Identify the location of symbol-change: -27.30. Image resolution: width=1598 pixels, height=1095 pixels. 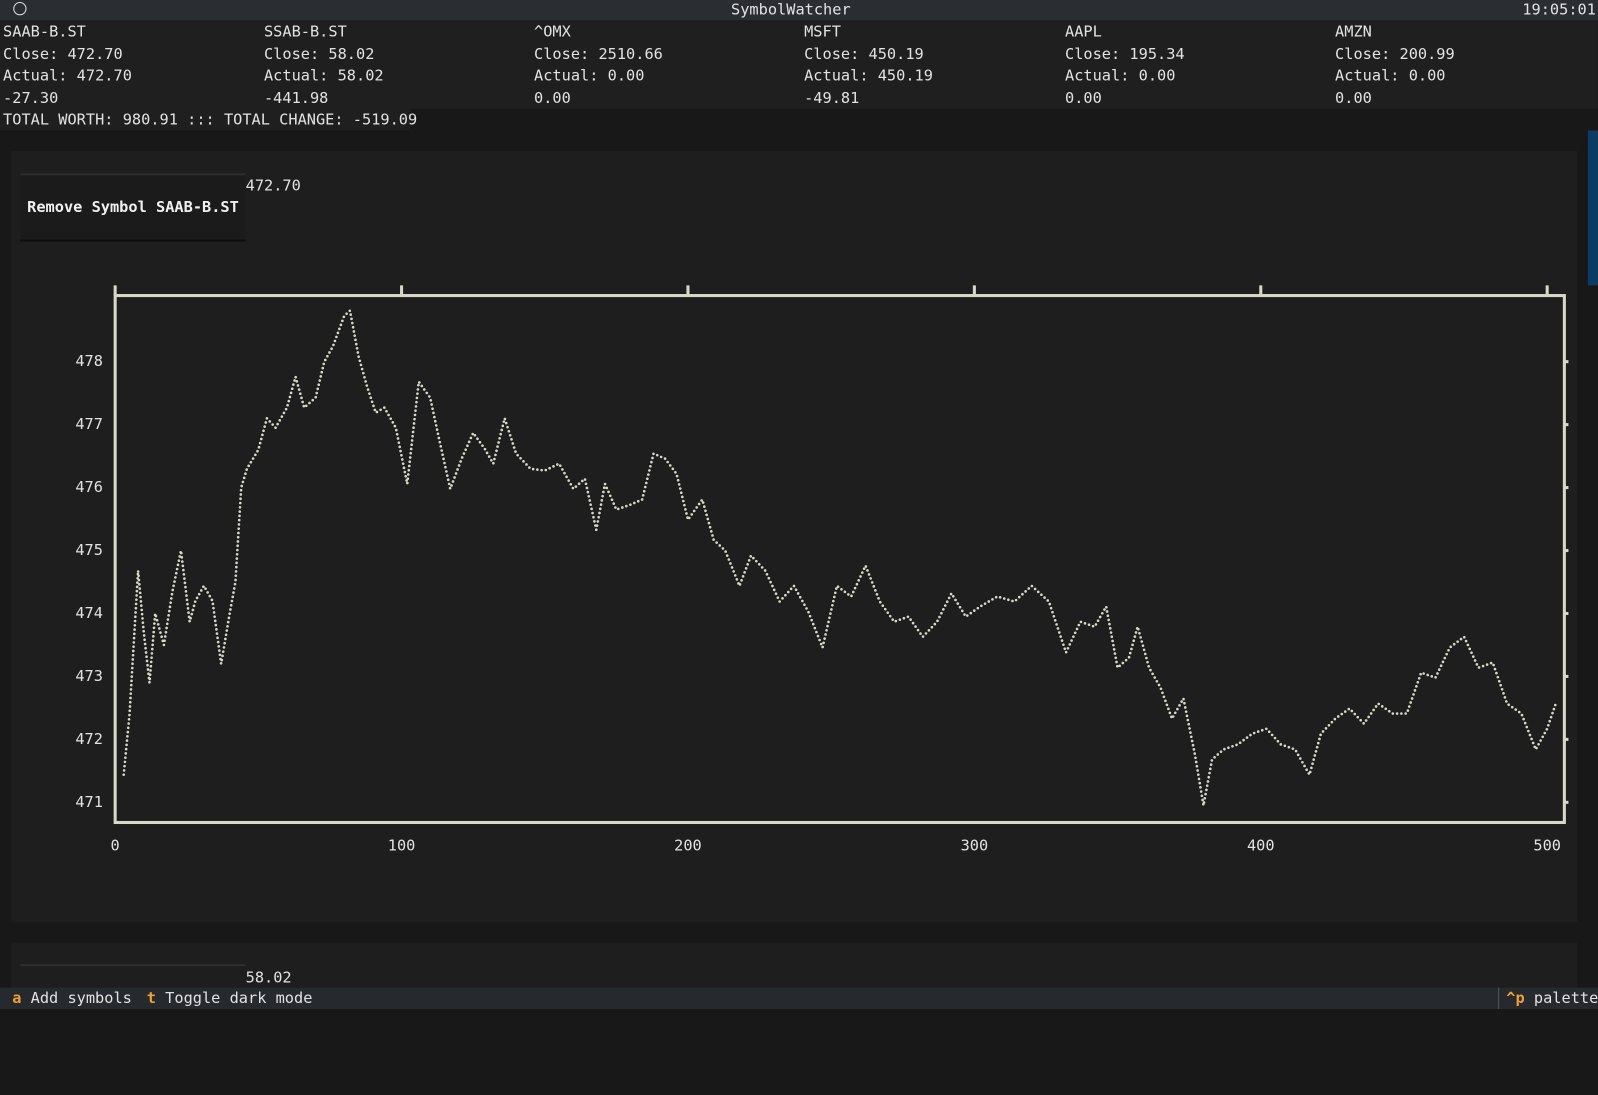
(31, 98).